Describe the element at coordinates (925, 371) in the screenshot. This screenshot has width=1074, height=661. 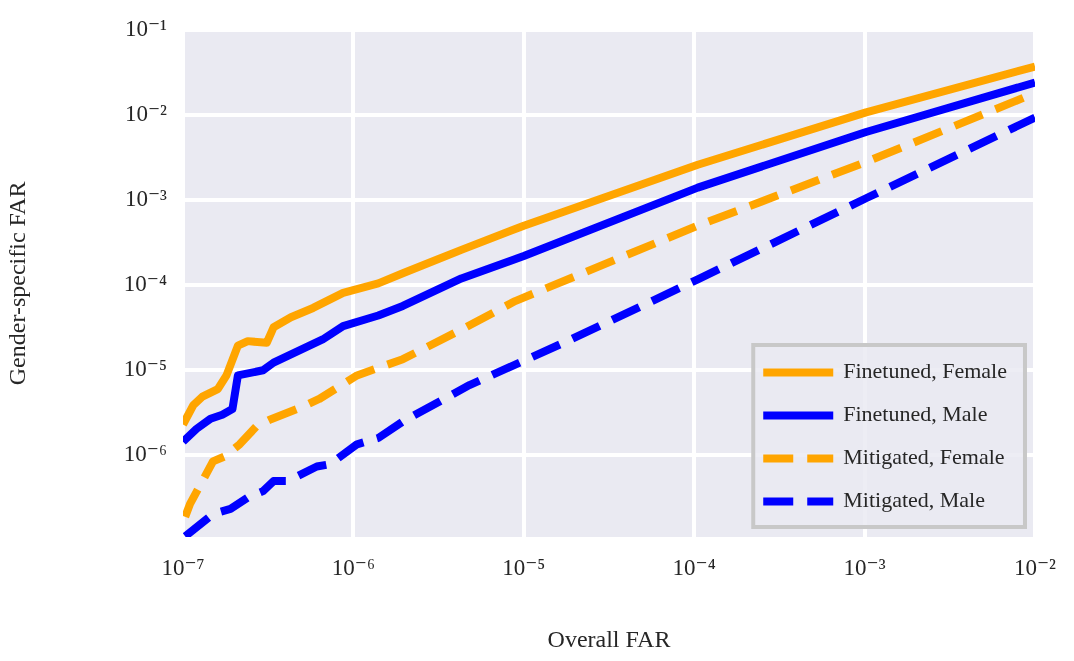
I see `legend-label: Finetuned, Female` at that location.